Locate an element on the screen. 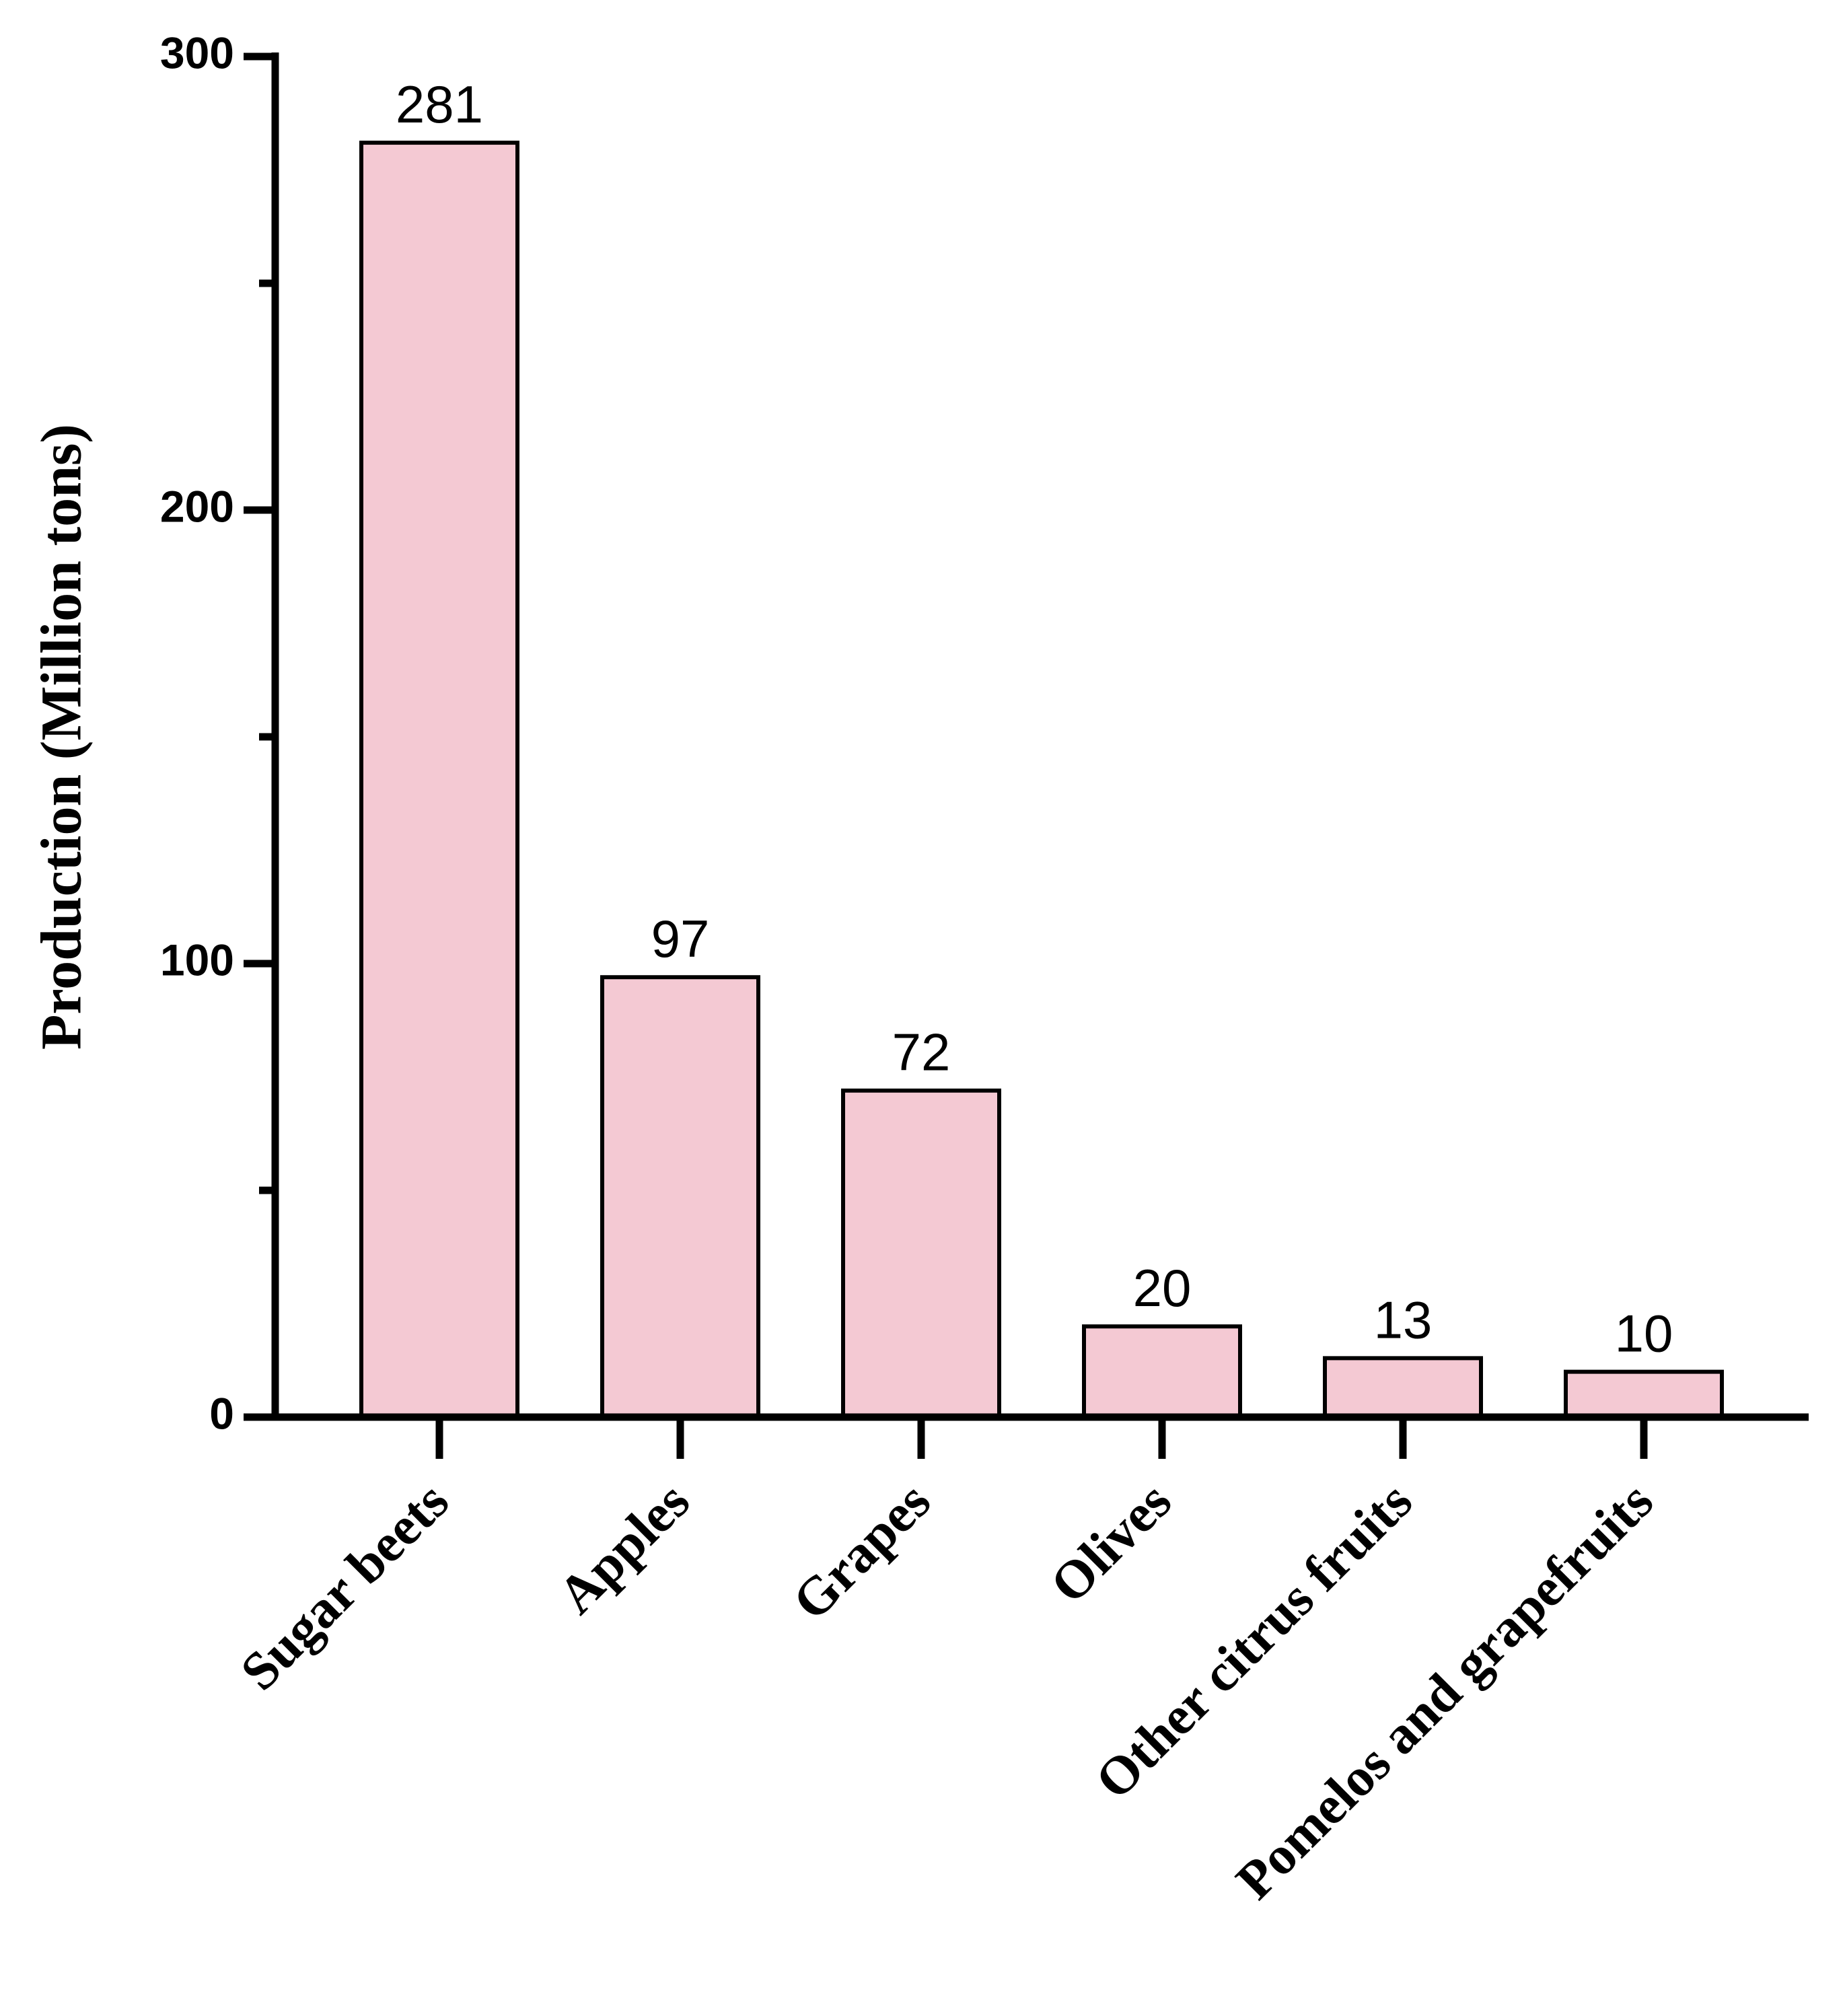 The image size is (1845, 2016). y-axis-title: Production (Million tons) is located at coordinates (61, 737).